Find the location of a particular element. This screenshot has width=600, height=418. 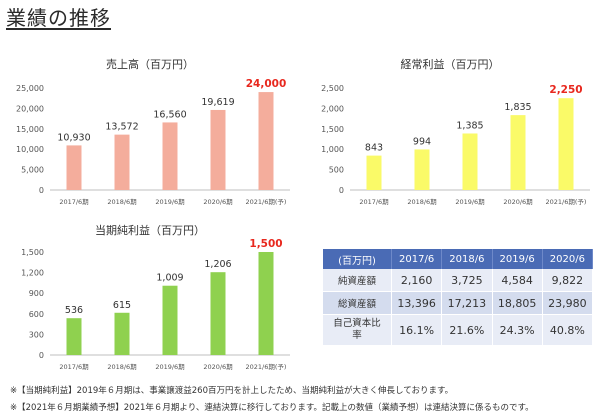

data-label: 13,572 is located at coordinates (121, 127).